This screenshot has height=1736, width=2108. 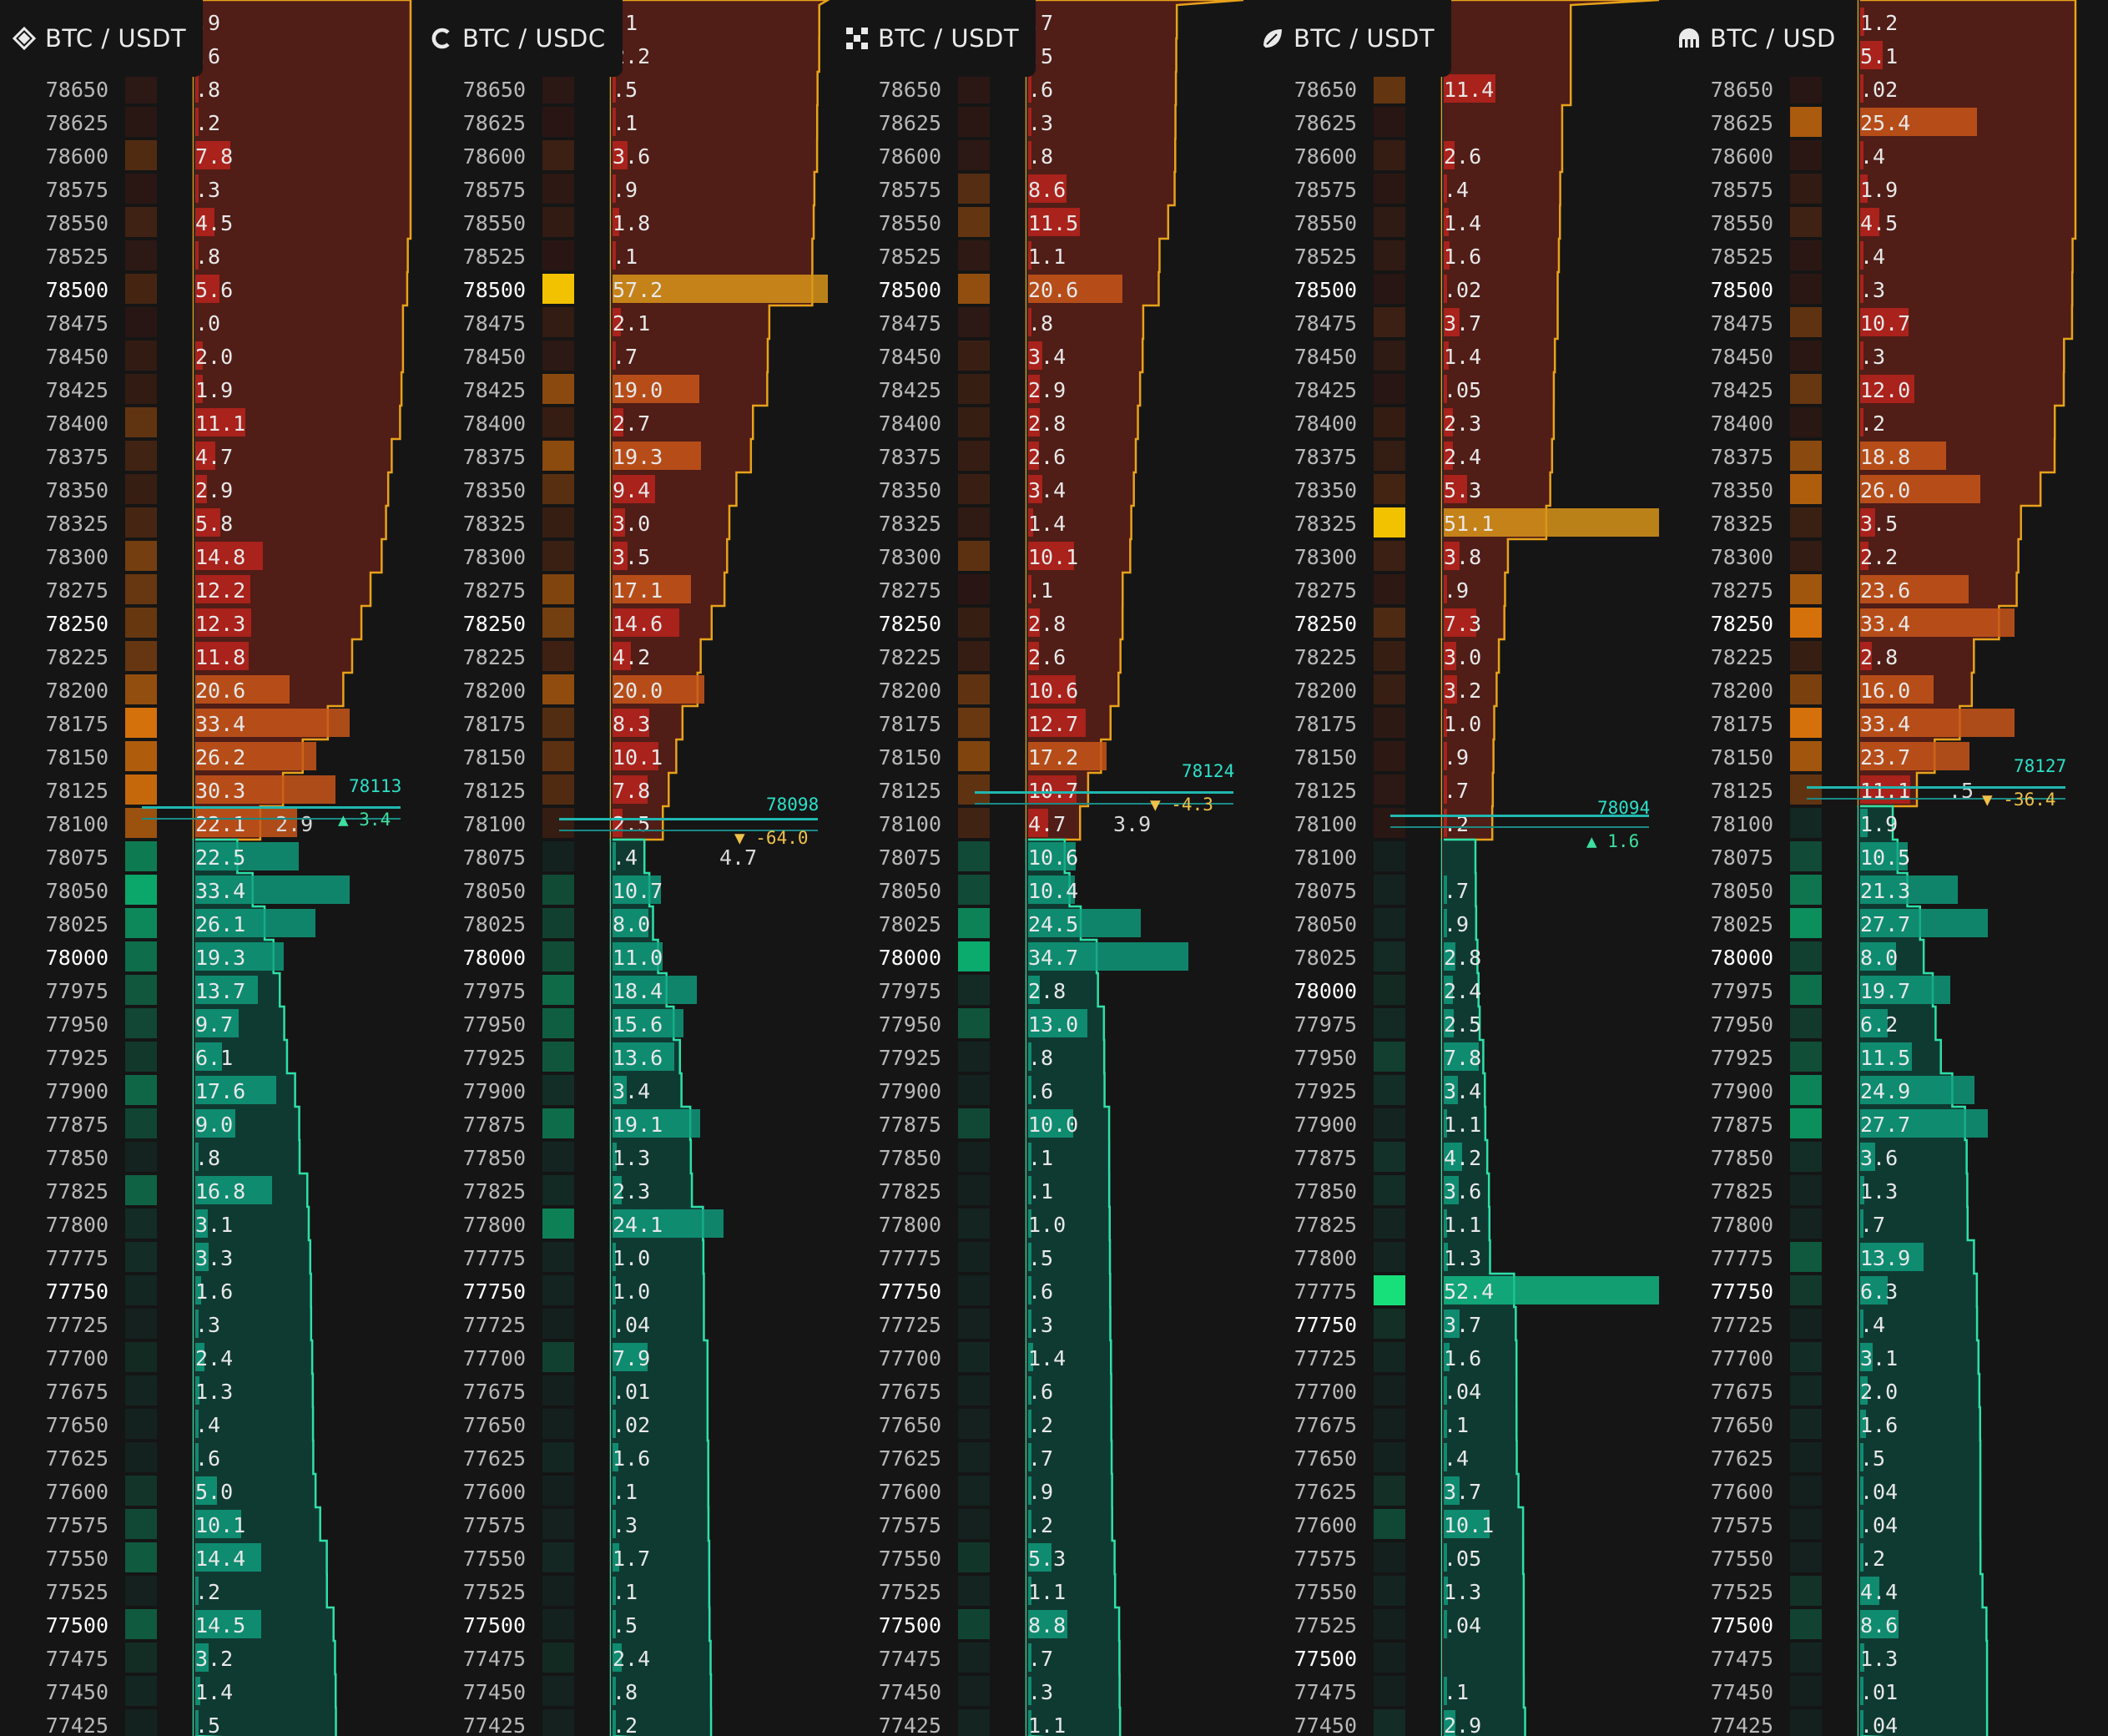 What do you see at coordinates (1040, 1056) in the screenshot?
I see `bid-level-row: 77925 .8` at bounding box center [1040, 1056].